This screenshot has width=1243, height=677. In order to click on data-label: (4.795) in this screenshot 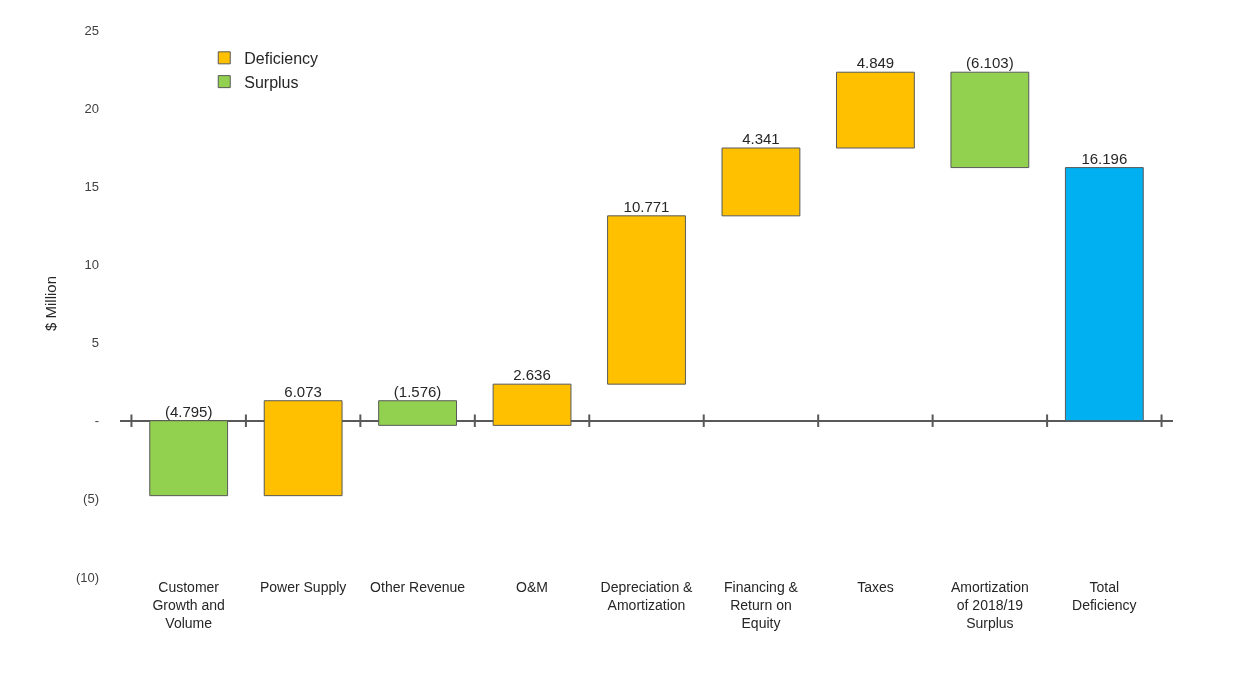, I will do `click(188, 411)`.